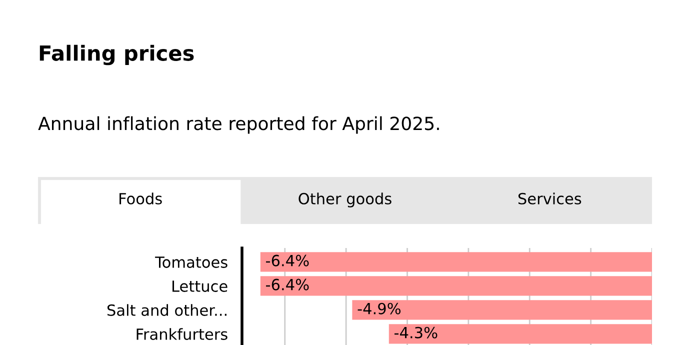  What do you see at coordinates (345, 200) in the screenshot?
I see `text: Other goods` at bounding box center [345, 200].